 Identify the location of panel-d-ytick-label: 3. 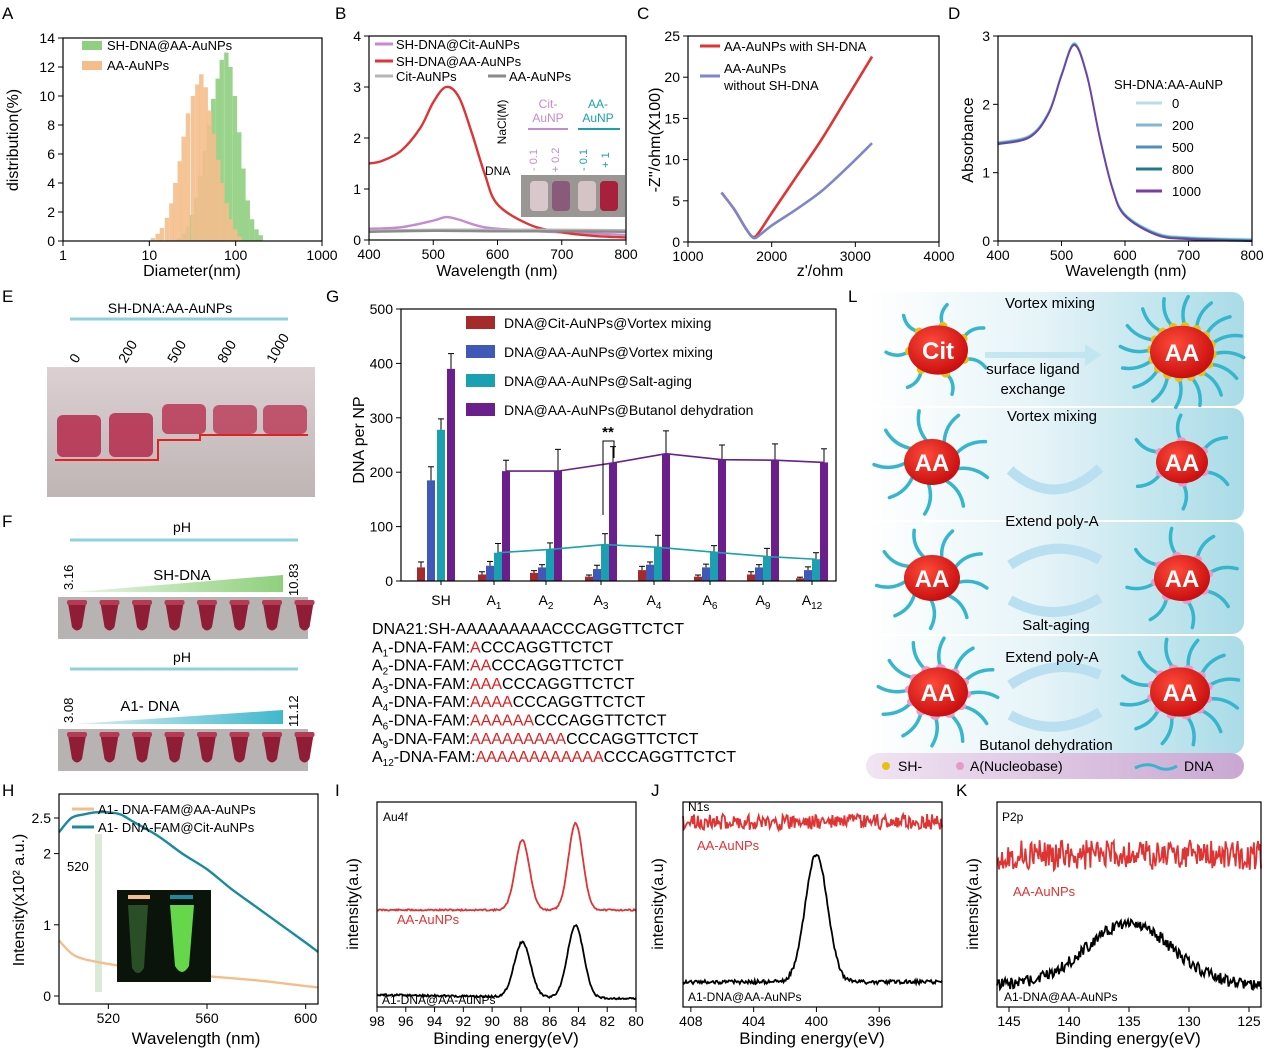
(986, 36).